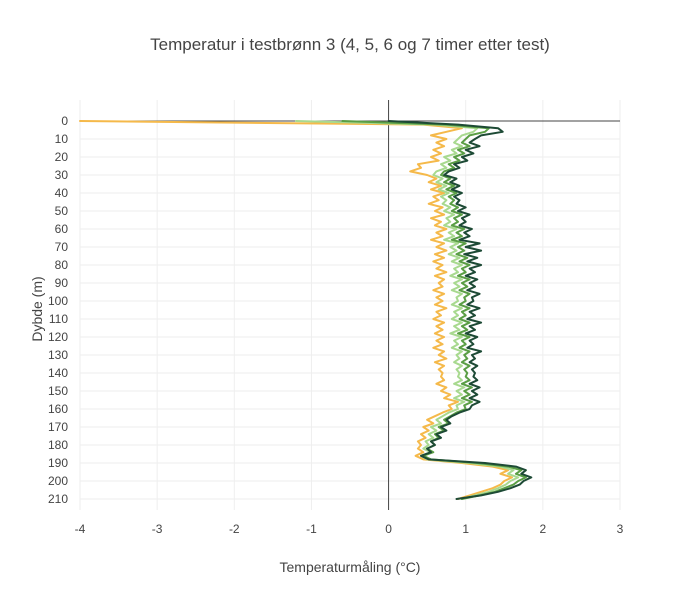 The image size is (700, 605). Describe the element at coordinates (620, 529) in the screenshot. I see `x-tick-label: 3` at that location.